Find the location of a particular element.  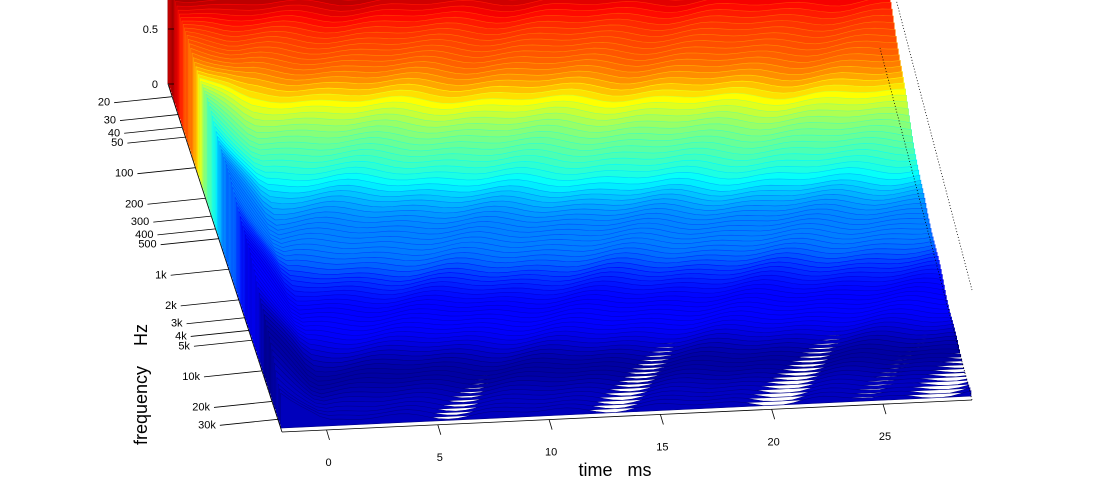

frequency-tick-label: 100 is located at coordinates (124, 174).